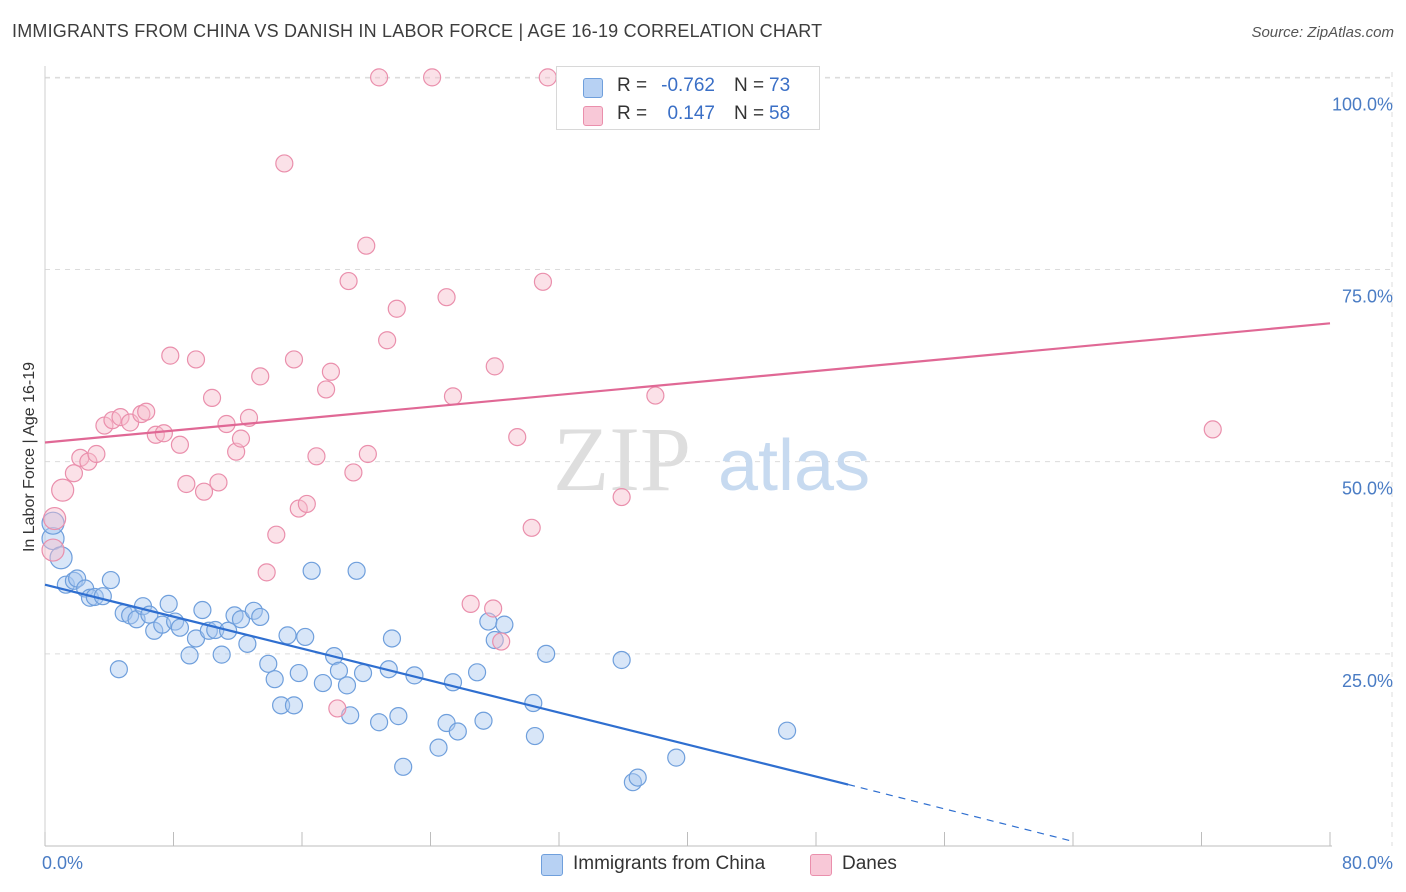  I want to click on danes-trend-line, so click(687, 383).